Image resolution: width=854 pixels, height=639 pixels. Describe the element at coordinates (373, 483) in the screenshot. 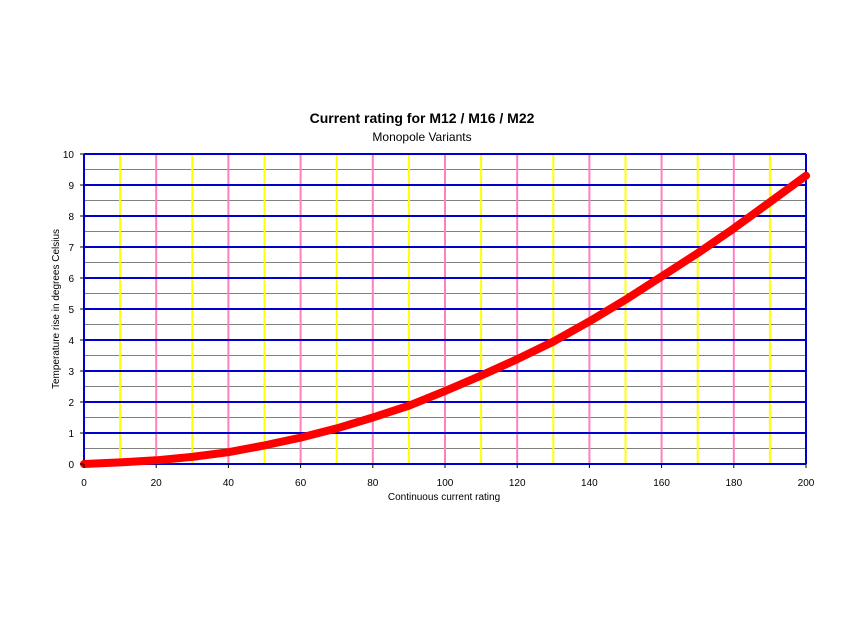

I see `x-tick-label: 80` at that location.